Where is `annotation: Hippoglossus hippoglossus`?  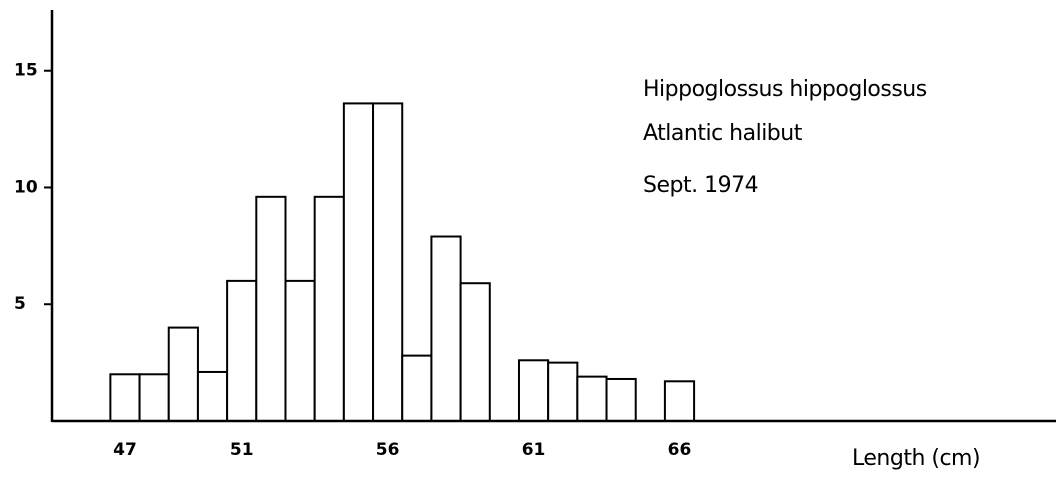
annotation: Hippoglossus hippoglossus is located at coordinates (785, 89).